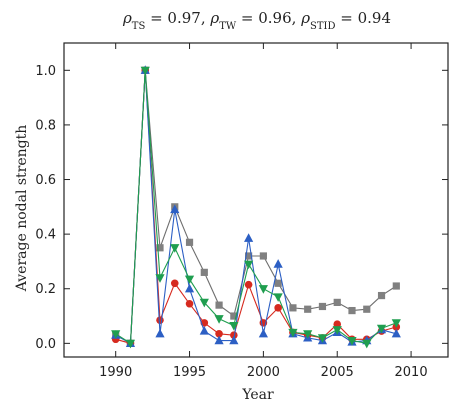 The width and height of the screenshot is (474, 415). I want to click on y-tick-label: 0.2, so click(45, 289).